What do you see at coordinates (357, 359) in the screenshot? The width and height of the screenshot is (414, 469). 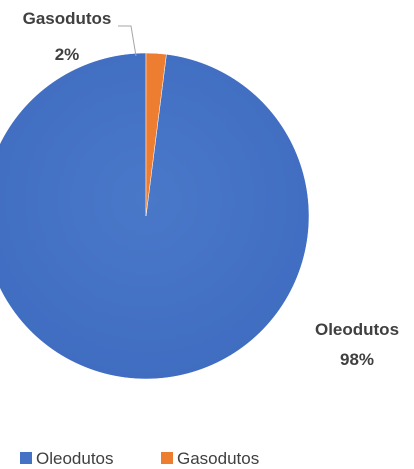 I see `oleodutos-label-value: 98%` at bounding box center [357, 359].